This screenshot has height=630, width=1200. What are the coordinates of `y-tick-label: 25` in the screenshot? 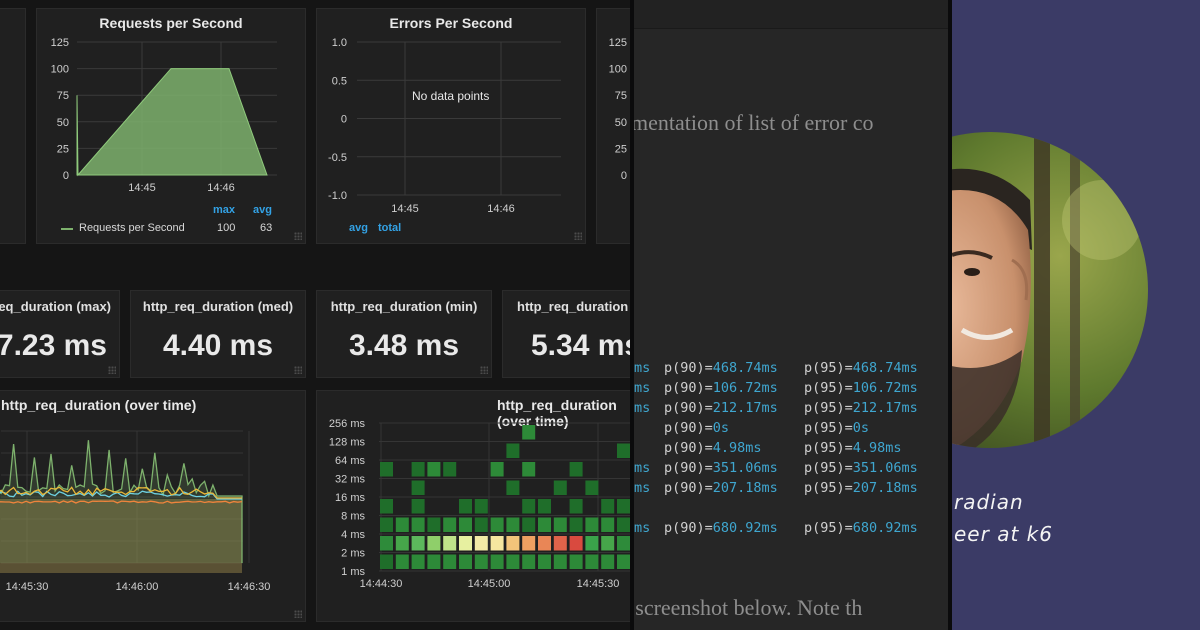 It's located at (63, 149).